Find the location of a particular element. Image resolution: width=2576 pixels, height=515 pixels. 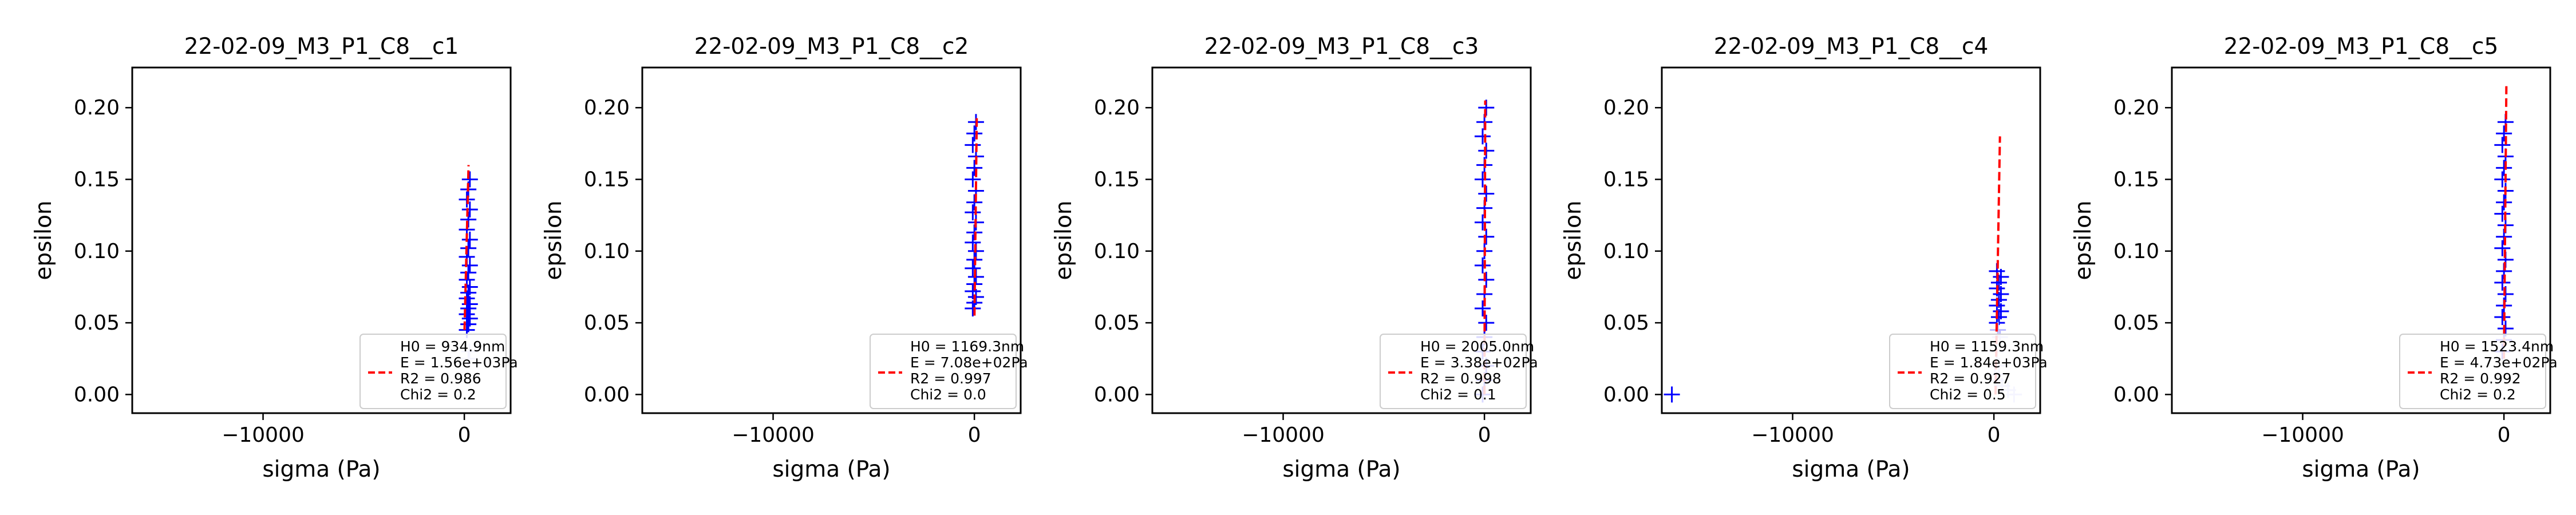

legend-line: R2 = 0.927 is located at coordinates (1970, 378).